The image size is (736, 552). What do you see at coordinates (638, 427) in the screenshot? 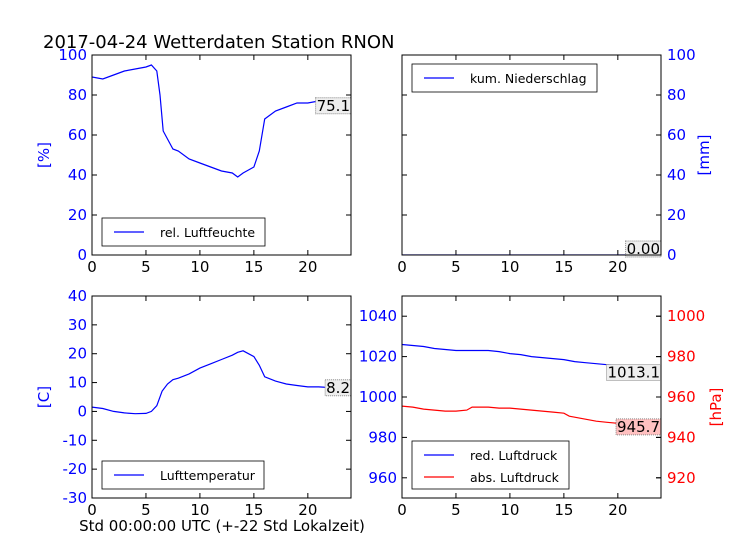
I see `last-value-label: 945.7` at bounding box center [638, 427].